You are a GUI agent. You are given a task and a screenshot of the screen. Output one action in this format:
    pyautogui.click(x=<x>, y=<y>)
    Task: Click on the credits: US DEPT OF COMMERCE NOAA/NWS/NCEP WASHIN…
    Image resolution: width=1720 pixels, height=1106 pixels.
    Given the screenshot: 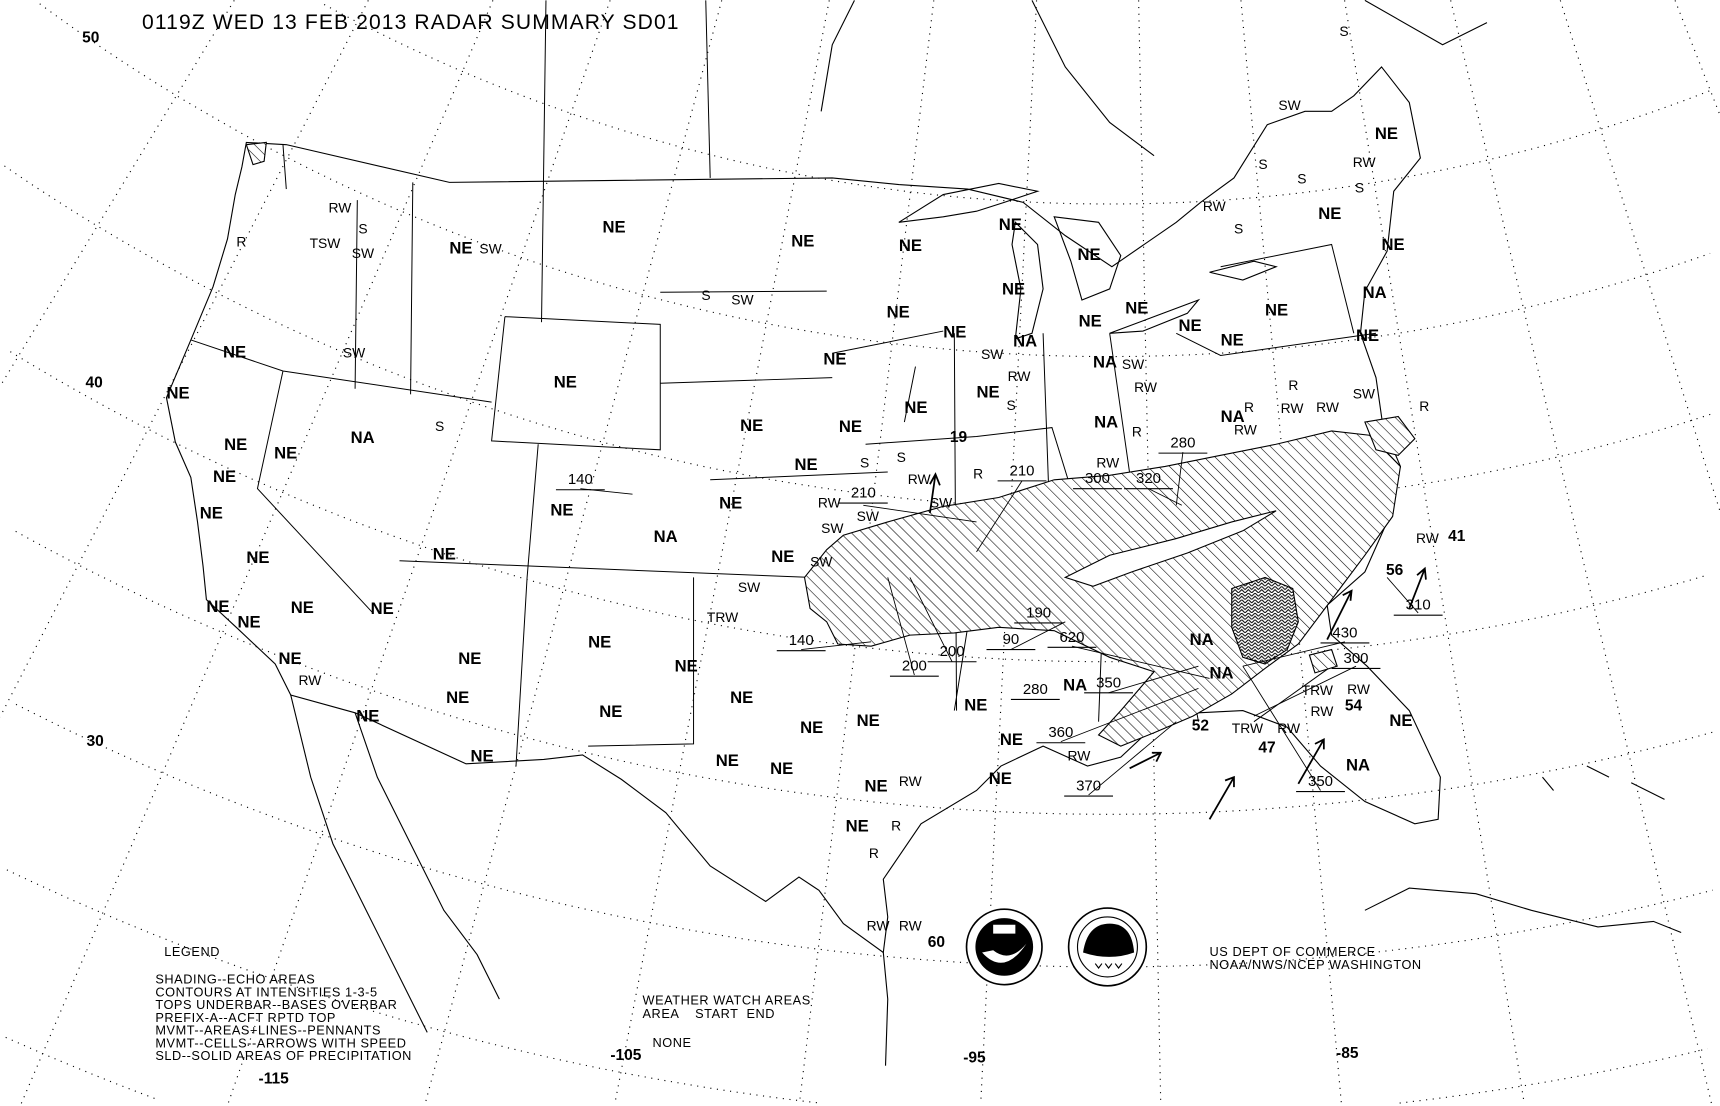 What is the action you would take?
    pyautogui.click(x=1316, y=958)
    